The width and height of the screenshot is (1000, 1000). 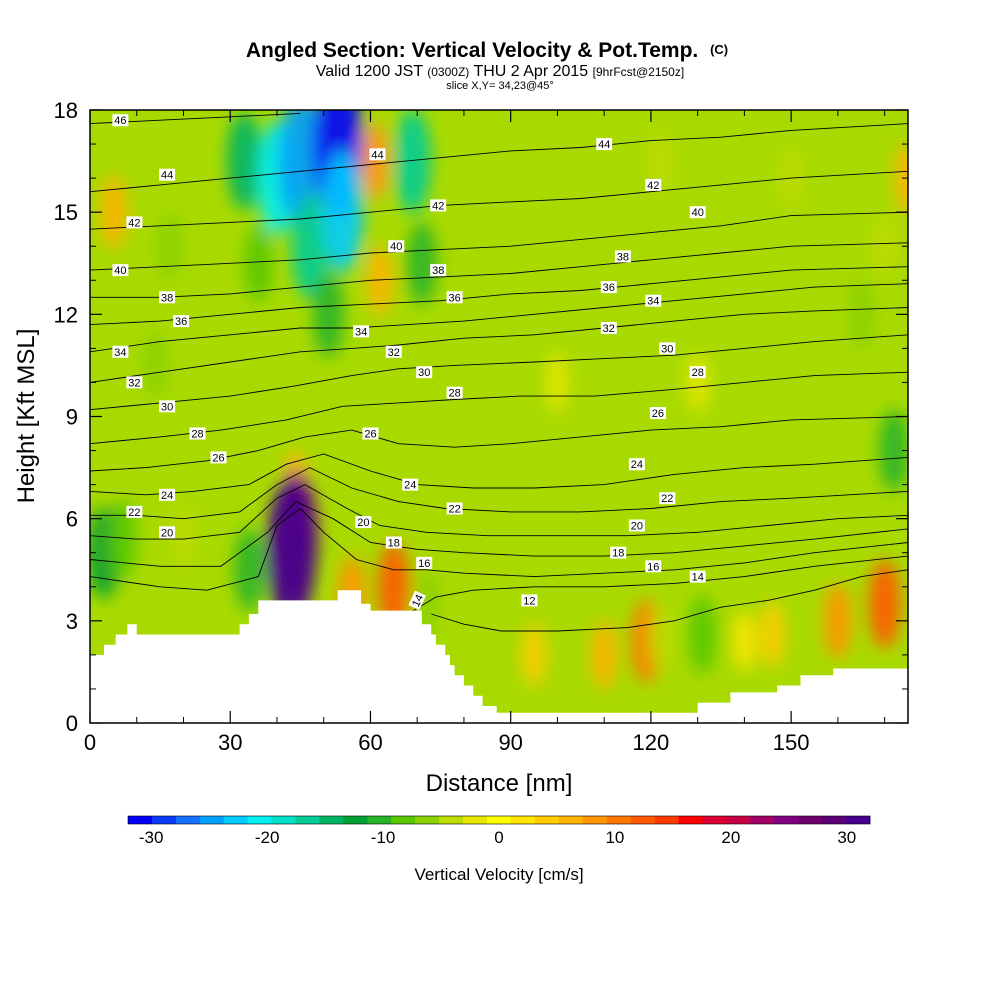 I want to click on colorbar-tick-label: 10, so click(x=614, y=837).